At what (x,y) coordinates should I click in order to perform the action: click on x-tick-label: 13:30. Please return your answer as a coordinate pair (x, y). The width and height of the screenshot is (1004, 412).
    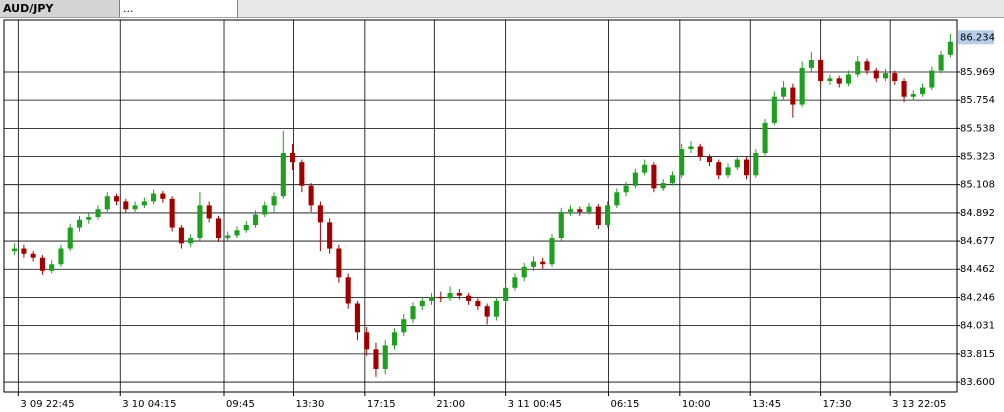
    Looking at the image, I should click on (310, 404).